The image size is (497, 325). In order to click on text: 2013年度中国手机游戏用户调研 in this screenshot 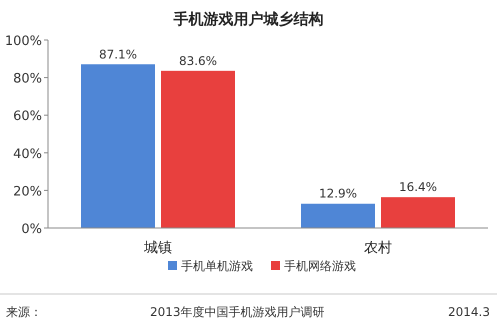, I will do `click(237, 312)`.